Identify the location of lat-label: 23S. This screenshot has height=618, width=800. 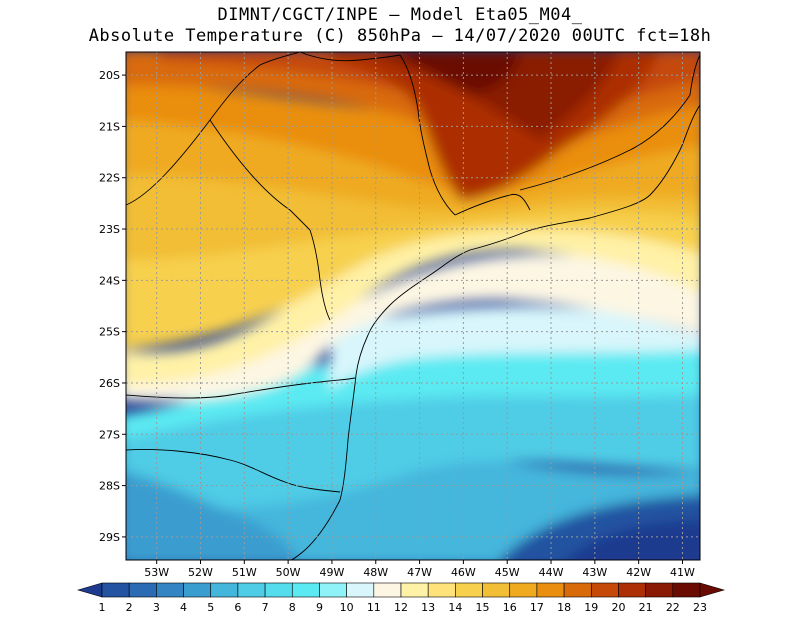
(109, 229).